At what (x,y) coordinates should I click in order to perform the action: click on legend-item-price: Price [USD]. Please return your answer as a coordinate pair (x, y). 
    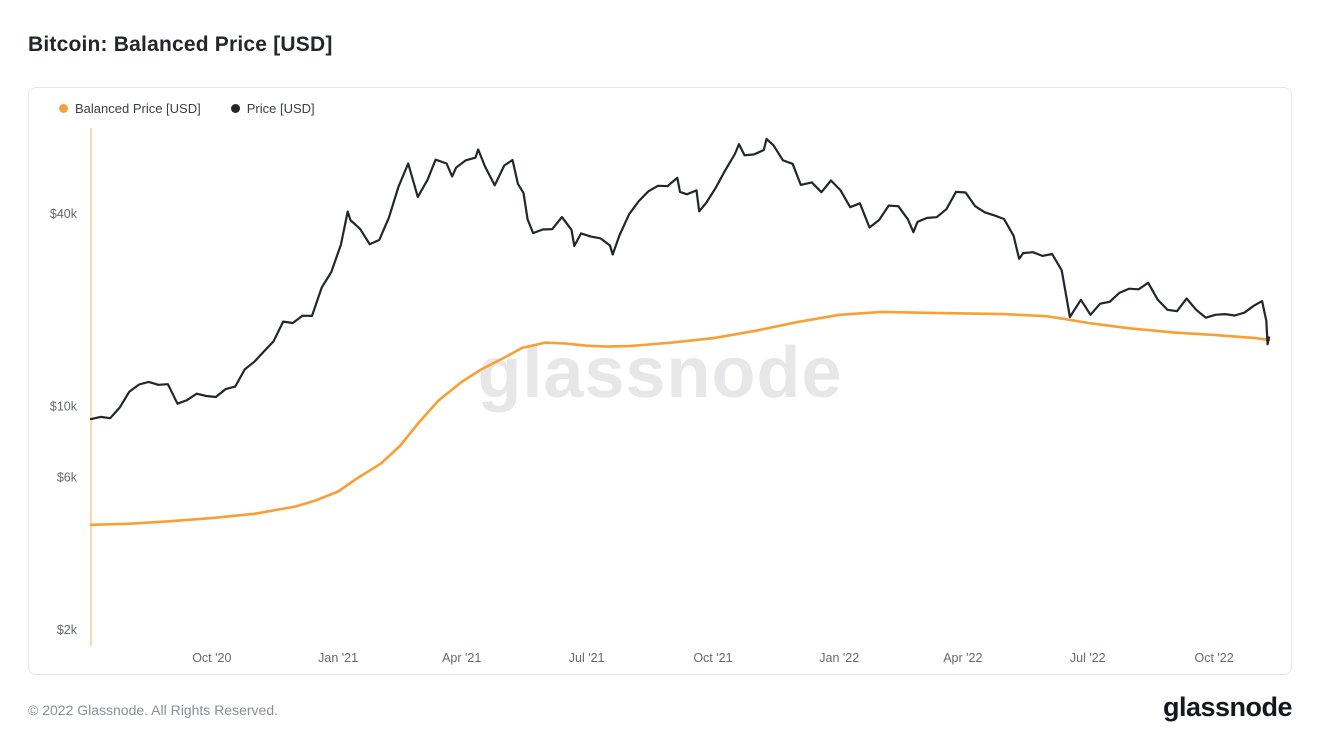
    Looking at the image, I should click on (272, 108).